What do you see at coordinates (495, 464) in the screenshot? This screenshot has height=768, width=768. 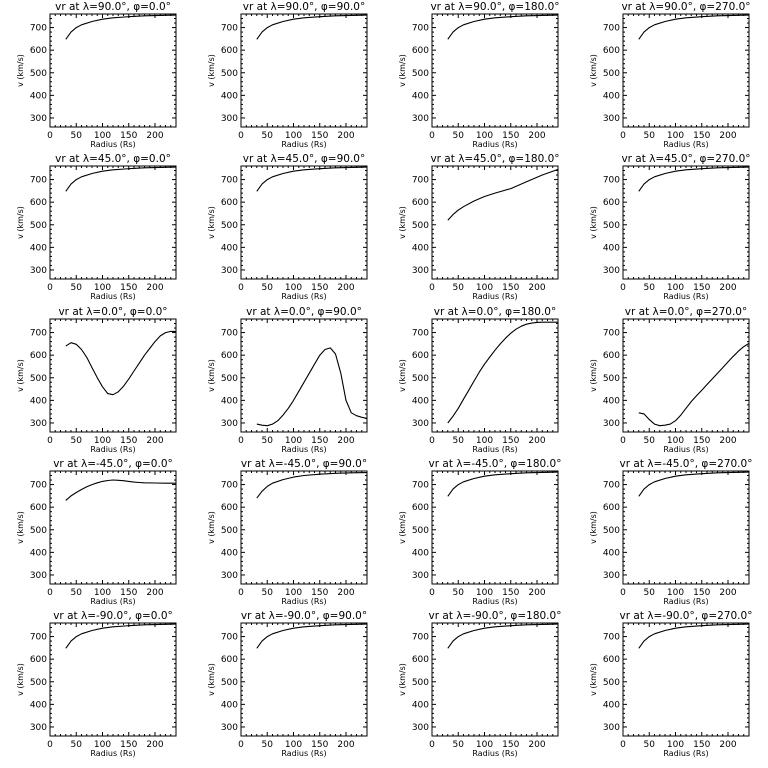 I see `chart-title: vr at λ=-45.0°, φ=180.0°` at bounding box center [495, 464].